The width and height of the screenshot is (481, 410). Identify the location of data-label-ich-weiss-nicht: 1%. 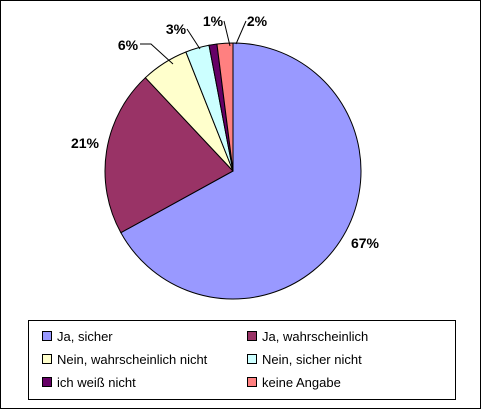
(213, 21).